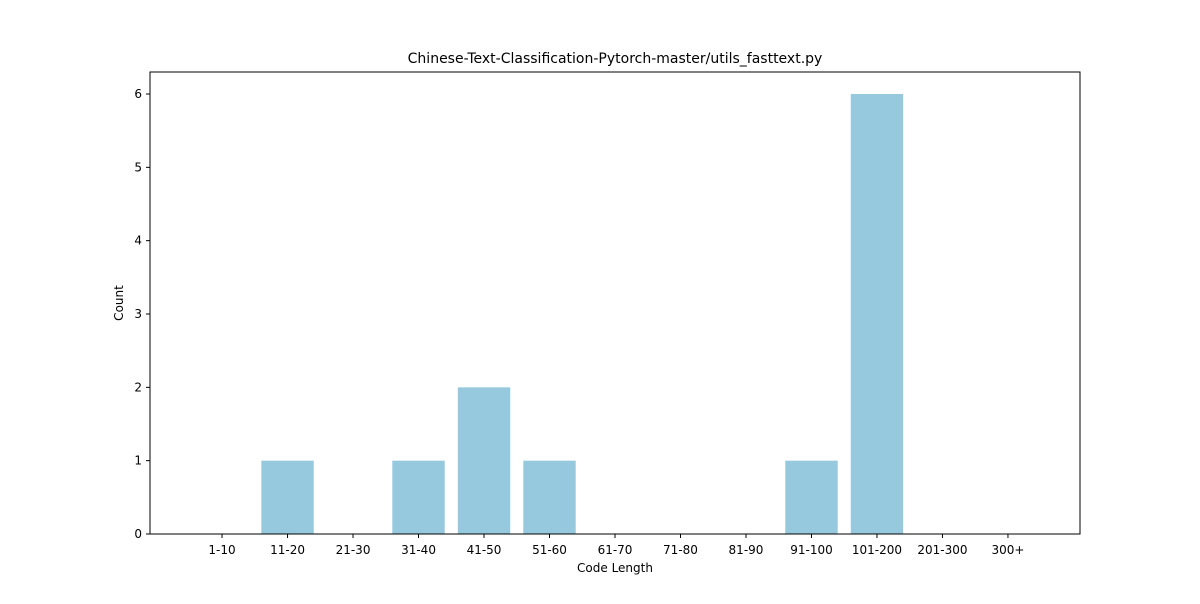 The height and width of the screenshot is (604, 1200). Describe the element at coordinates (615, 568) in the screenshot. I see `x-axis-label: Code Length` at that location.